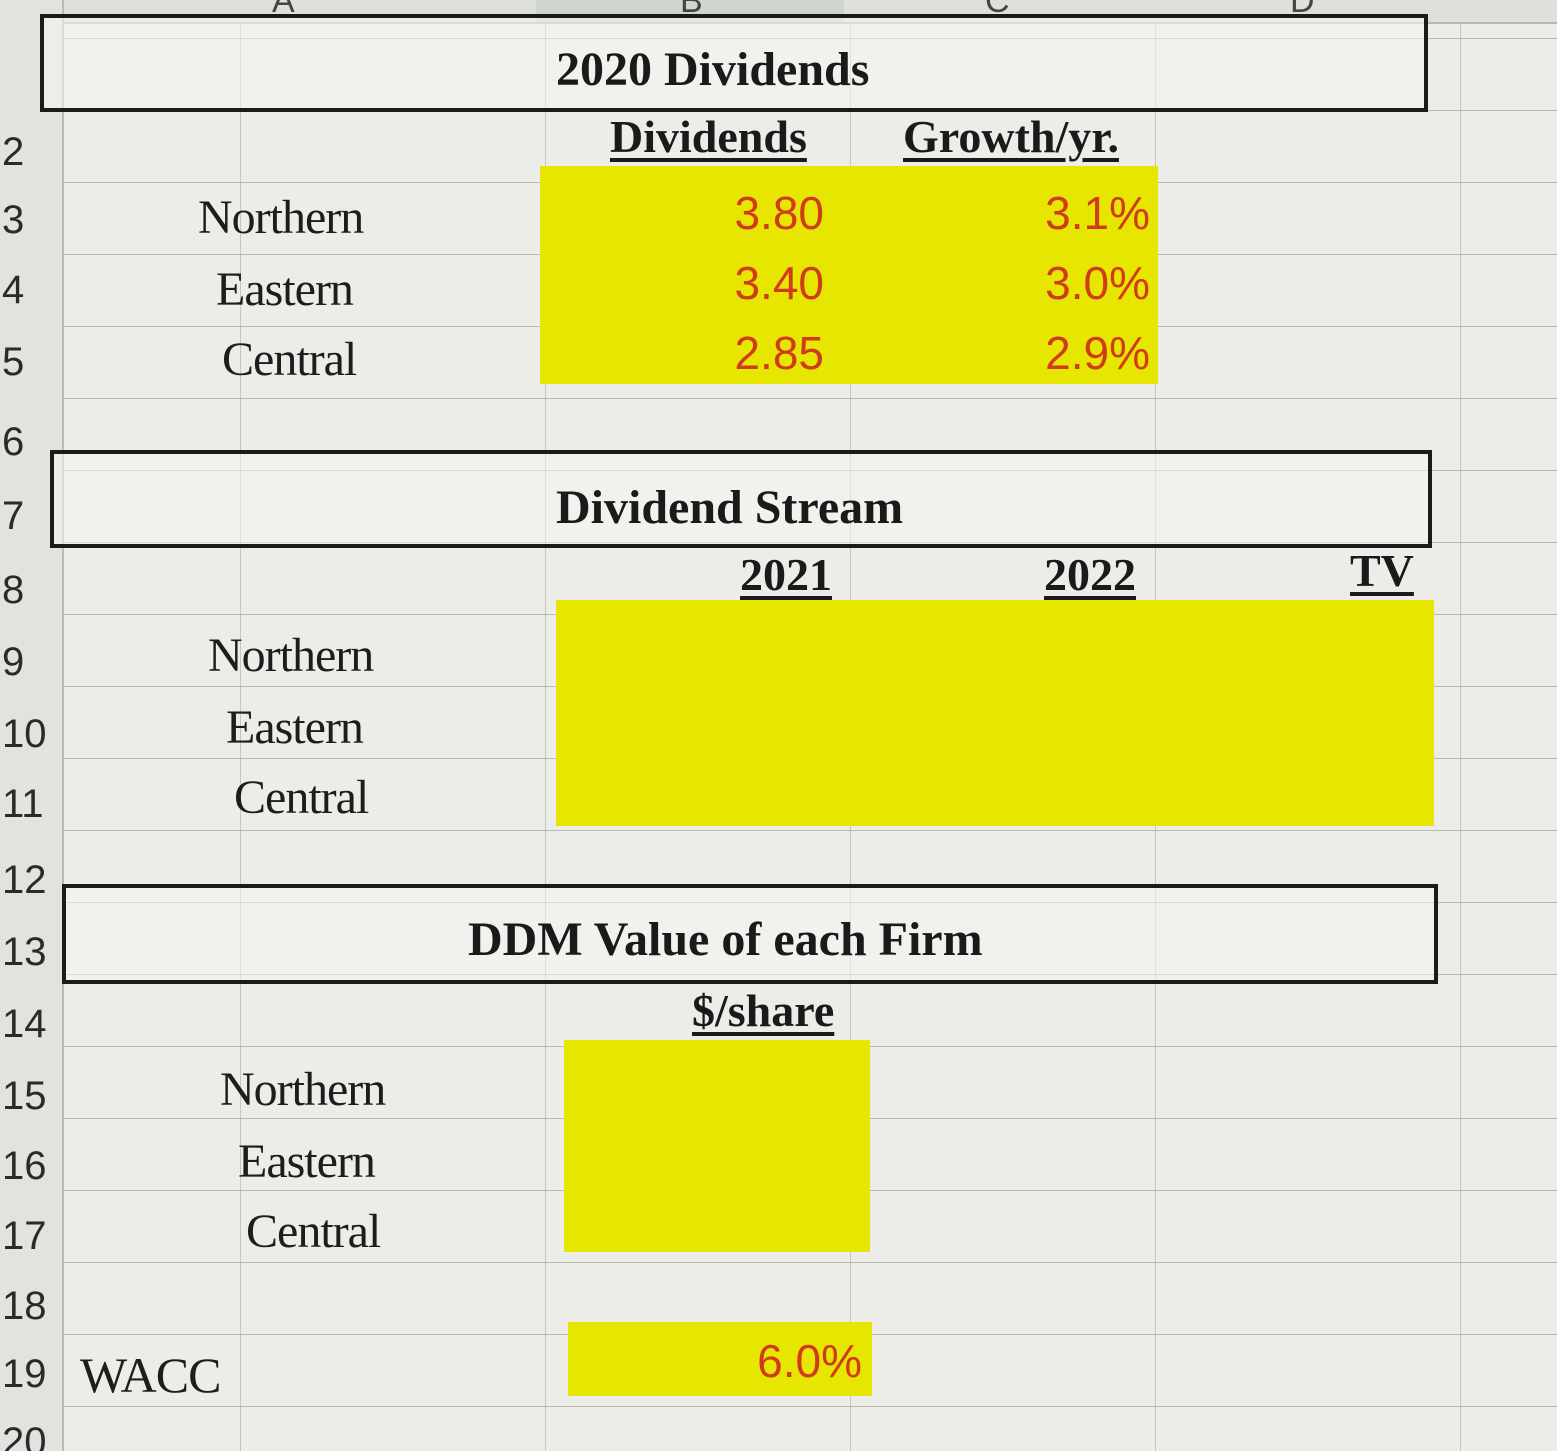  I want to click on column-head-dividends: Dividends, so click(708, 136).